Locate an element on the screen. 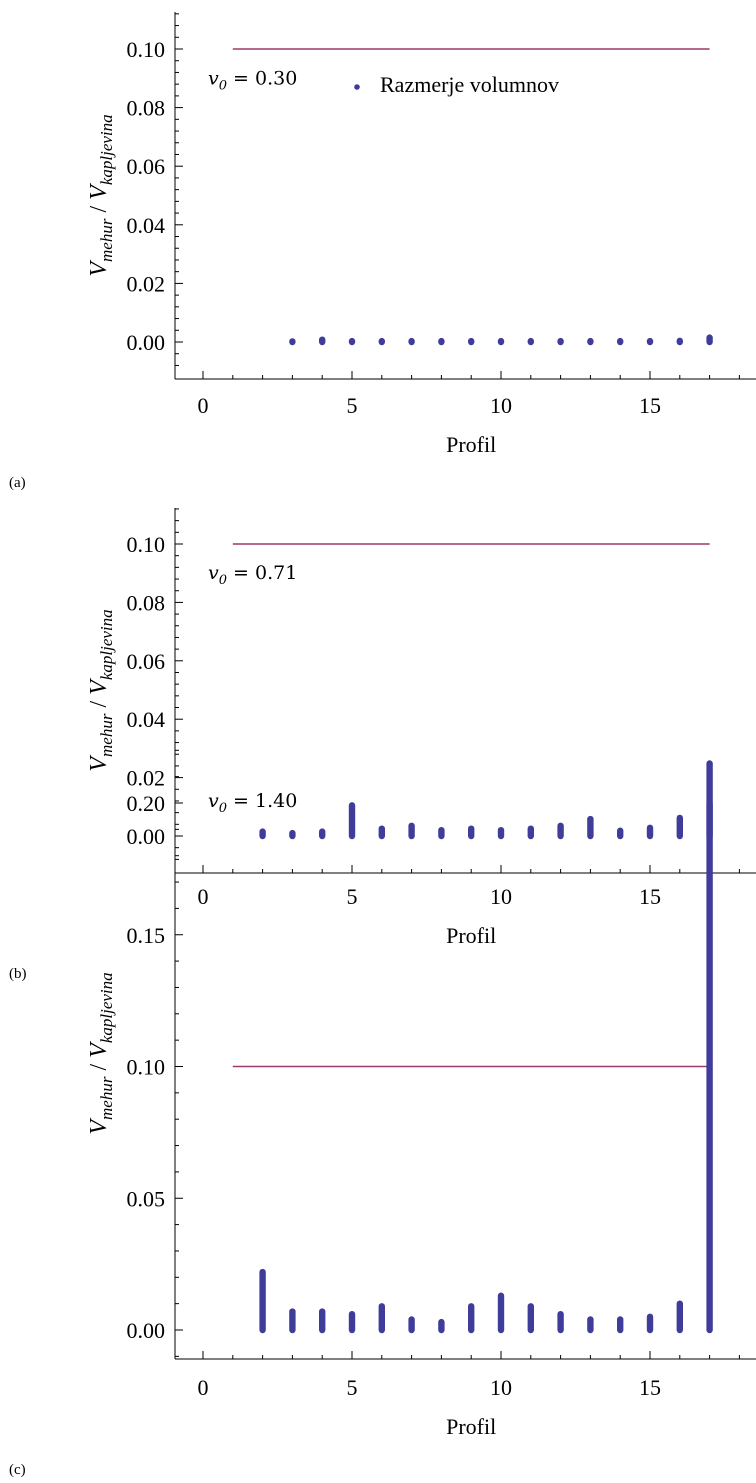 Image resolution: width=756 pixels, height=1483 pixels. v0-annotation: v0 = 0.30 is located at coordinates (252, 80).